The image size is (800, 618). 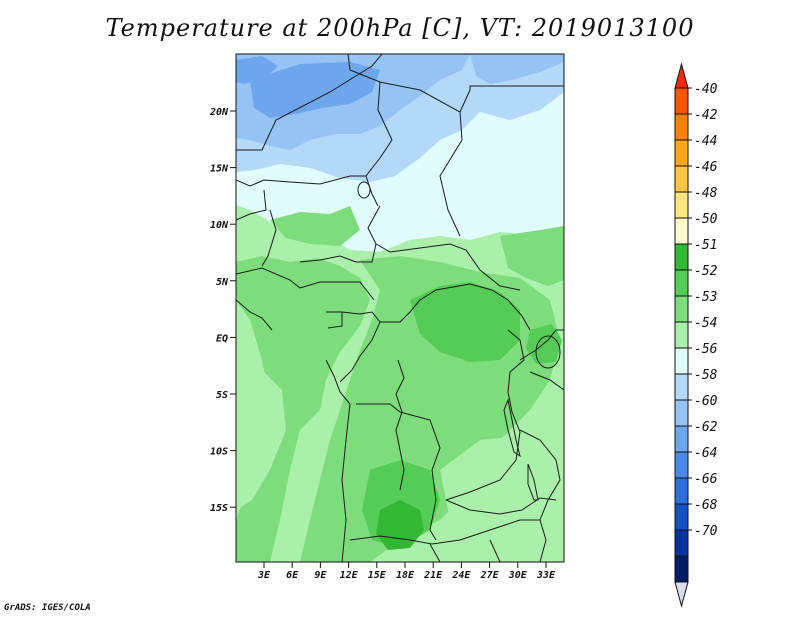 What do you see at coordinates (303, 409) in the screenshot?
I see `field-green-west` at bounding box center [303, 409].